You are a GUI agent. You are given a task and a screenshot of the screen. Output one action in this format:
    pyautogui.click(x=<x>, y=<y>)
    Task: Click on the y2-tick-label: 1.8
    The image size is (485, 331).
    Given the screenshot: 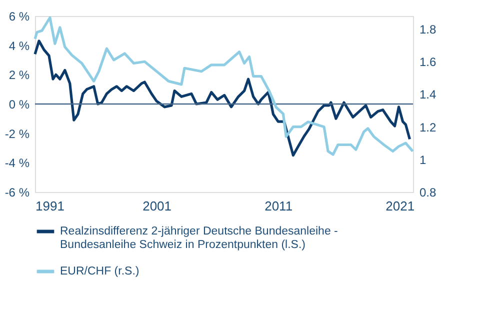 What is the action you would take?
    pyautogui.click(x=428, y=29)
    